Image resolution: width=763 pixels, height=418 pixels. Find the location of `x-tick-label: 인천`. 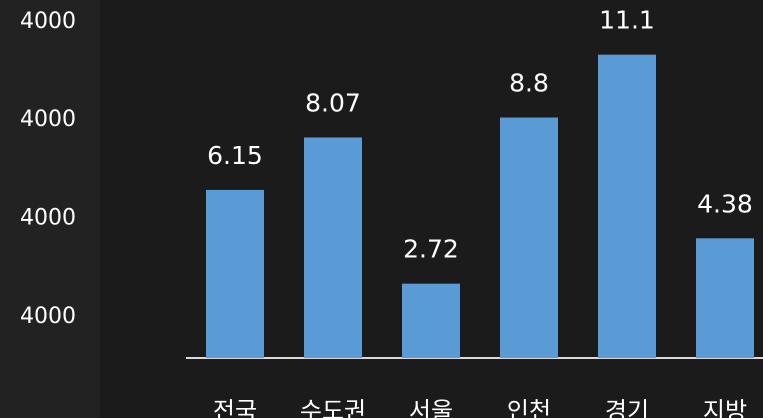

x-tick-label: 인천 is located at coordinates (529, 407).